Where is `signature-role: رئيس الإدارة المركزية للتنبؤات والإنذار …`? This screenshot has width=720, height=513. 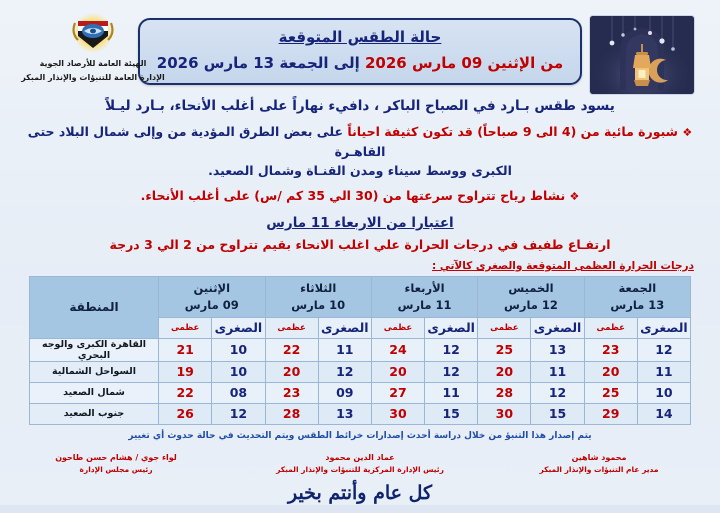
signature-role: رئيس الإدارة المركزية للتنبؤات والإنذار … is located at coordinates (360, 469).